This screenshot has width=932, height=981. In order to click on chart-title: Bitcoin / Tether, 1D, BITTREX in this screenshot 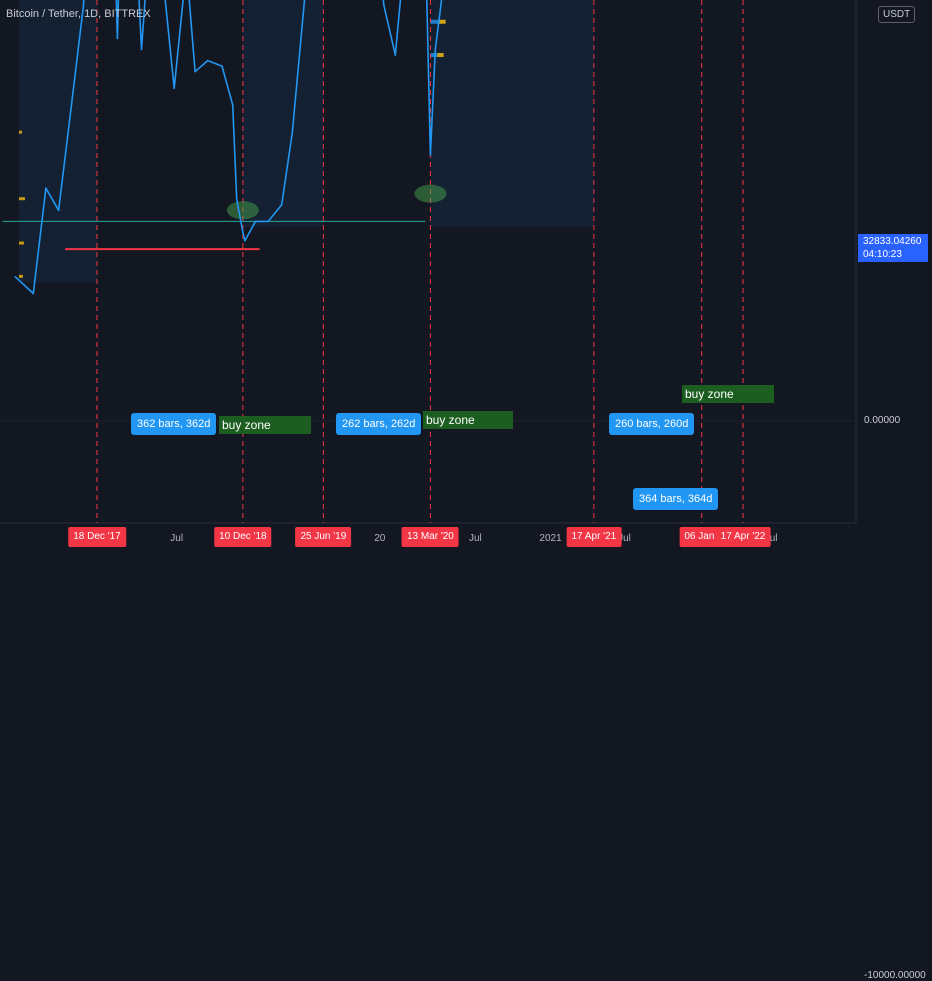, I will do `click(78, 14)`.